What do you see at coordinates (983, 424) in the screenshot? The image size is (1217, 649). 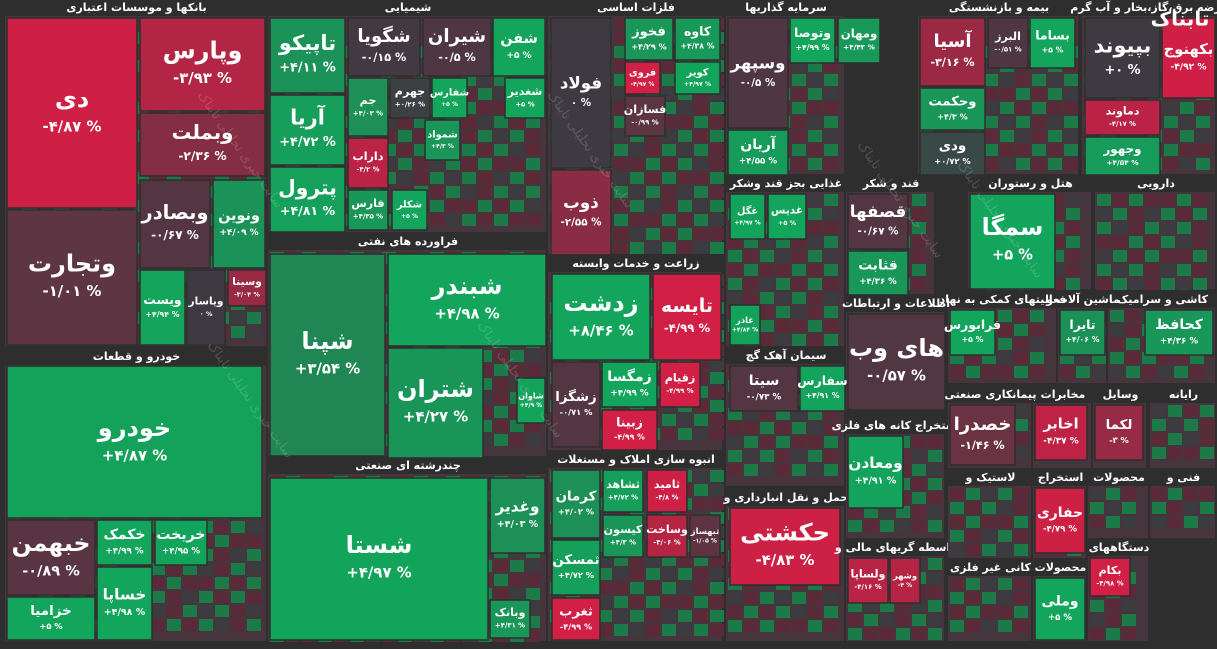 I see `stock-name: خصدرا` at bounding box center [983, 424].